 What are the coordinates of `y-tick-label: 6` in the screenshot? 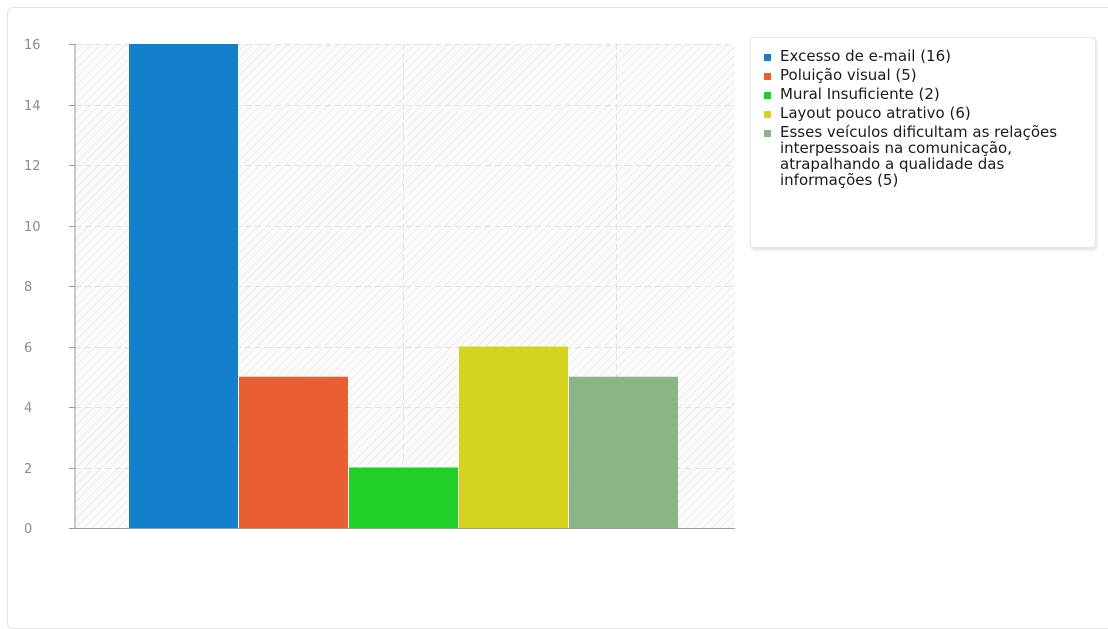 It's located at (28, 348).